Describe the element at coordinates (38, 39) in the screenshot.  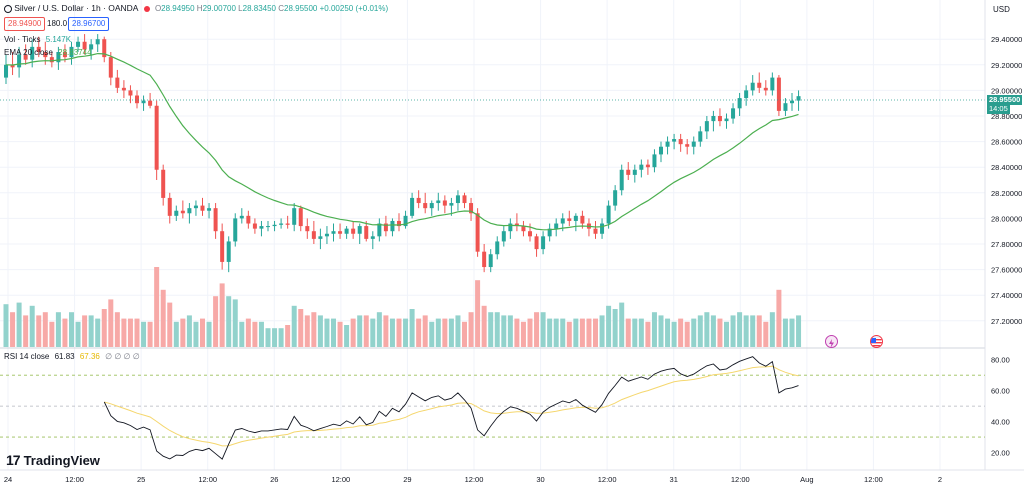
I see `volume-legend: Vol · Ticks 5.147K` at that location.